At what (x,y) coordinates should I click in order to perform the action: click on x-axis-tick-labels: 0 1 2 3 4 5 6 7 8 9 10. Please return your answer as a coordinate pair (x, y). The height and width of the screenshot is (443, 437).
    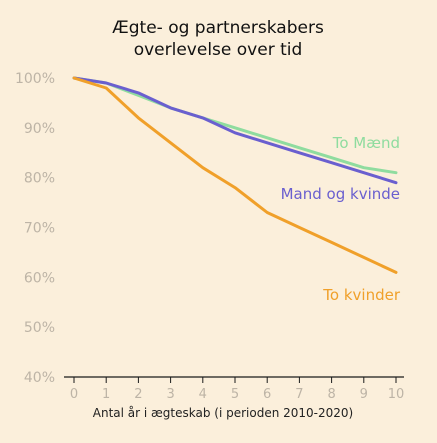
    Looking at the image, I should click on (237, 394).